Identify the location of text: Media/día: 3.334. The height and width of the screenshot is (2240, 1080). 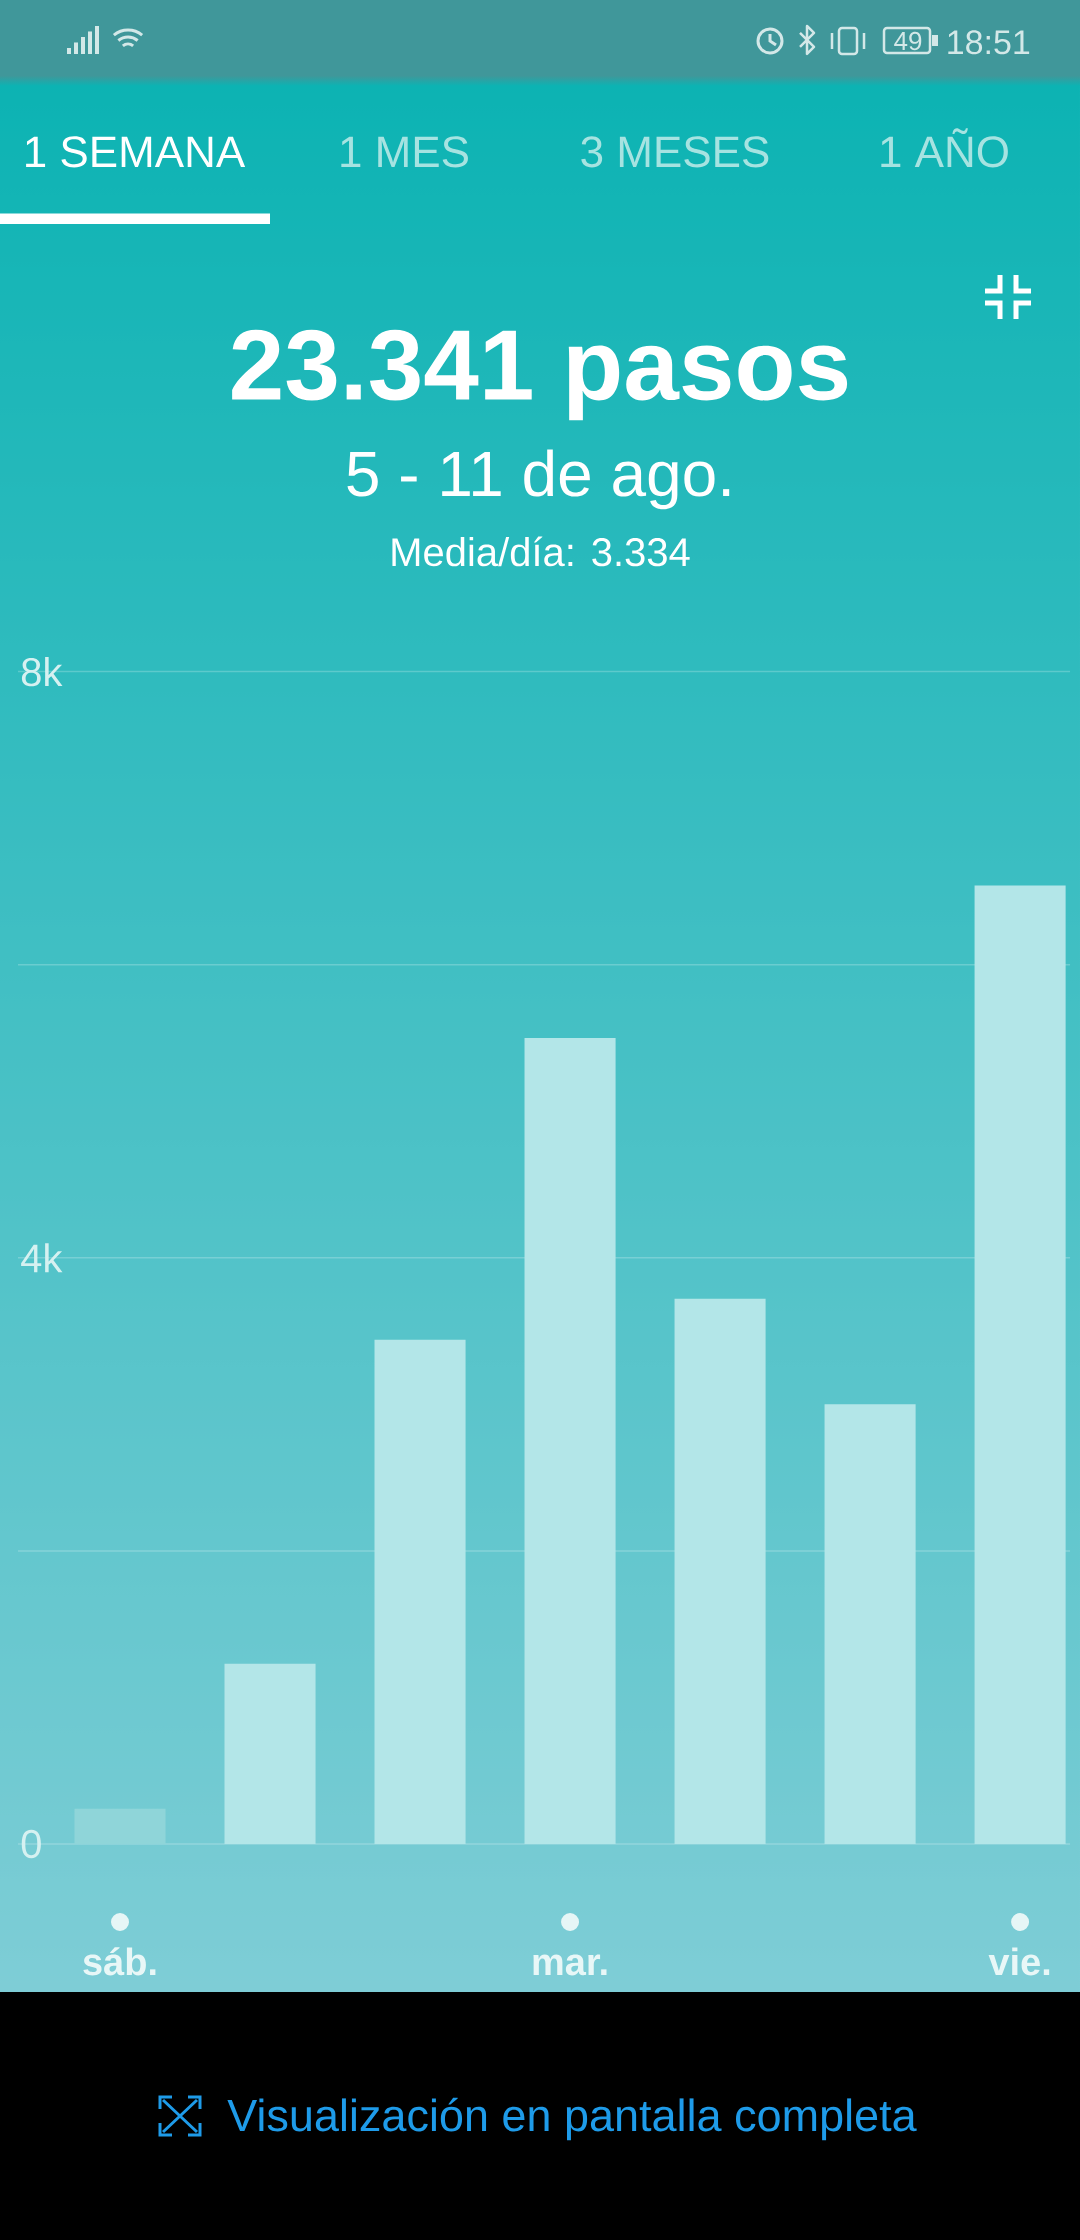
(541, 551).